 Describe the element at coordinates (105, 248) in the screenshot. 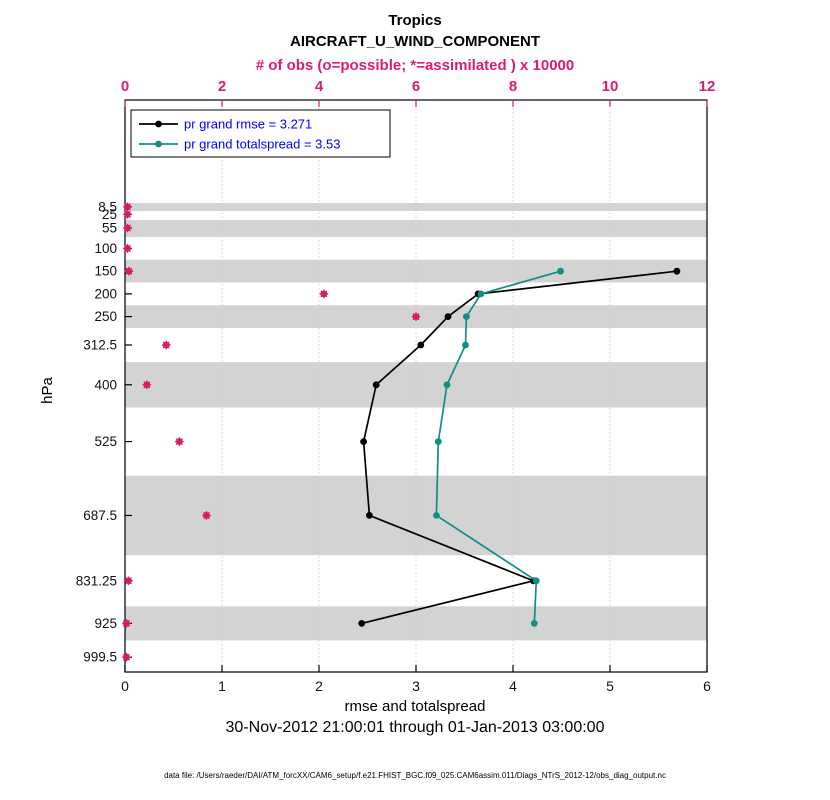

I see `y-axis-tick-label: 100` at that location.